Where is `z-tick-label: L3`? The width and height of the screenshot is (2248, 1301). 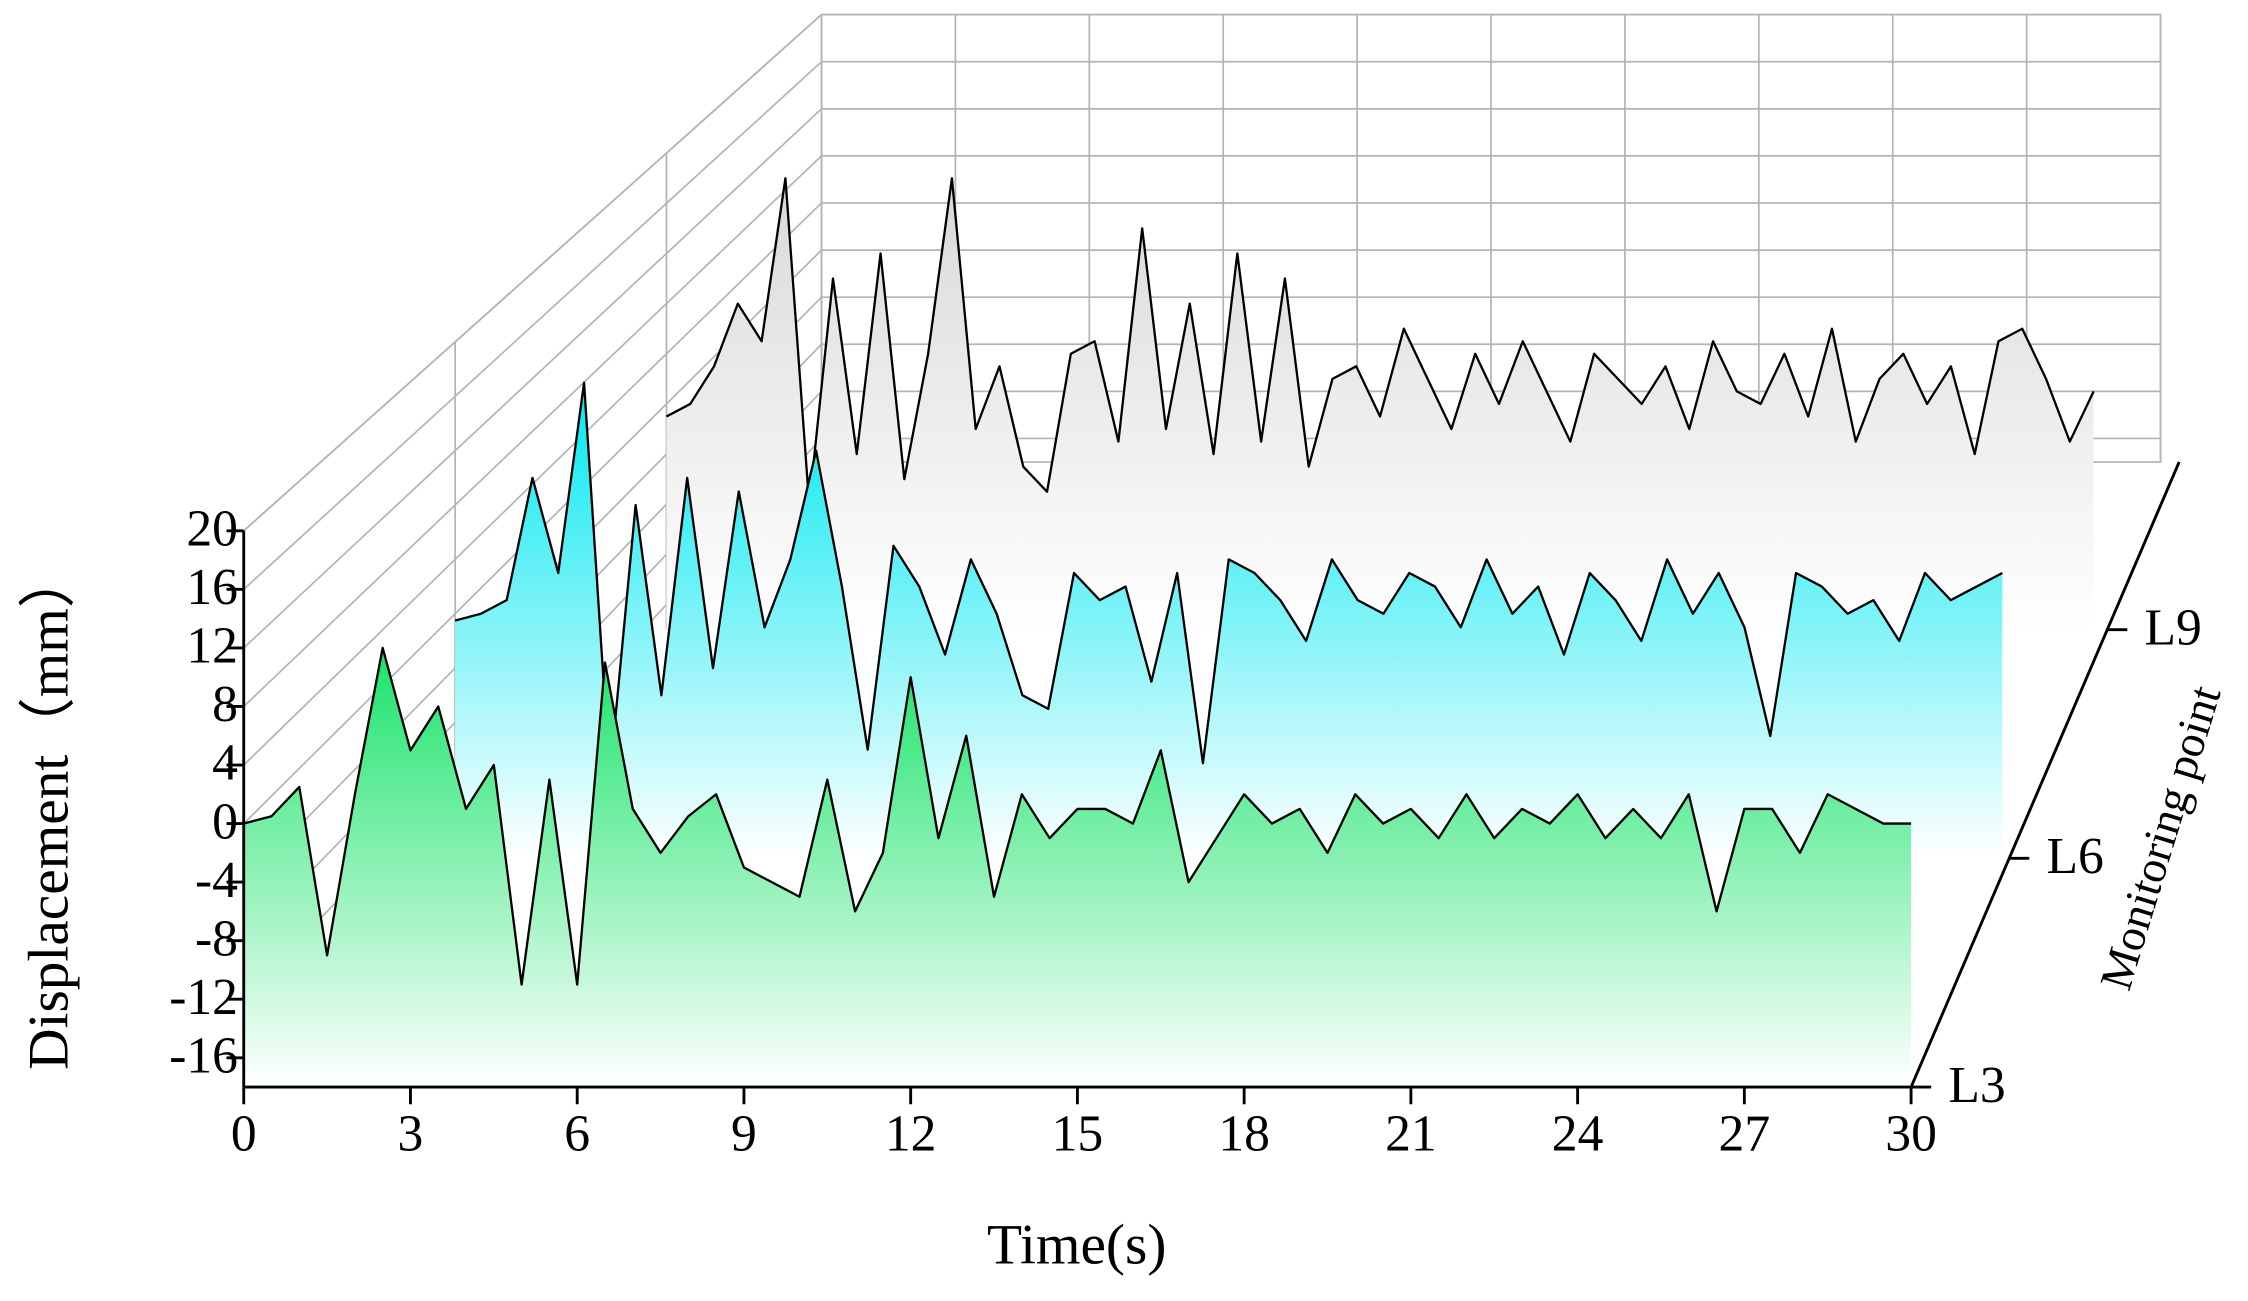
z-tick-label: L3 is located at coordinates (1976, 1085).